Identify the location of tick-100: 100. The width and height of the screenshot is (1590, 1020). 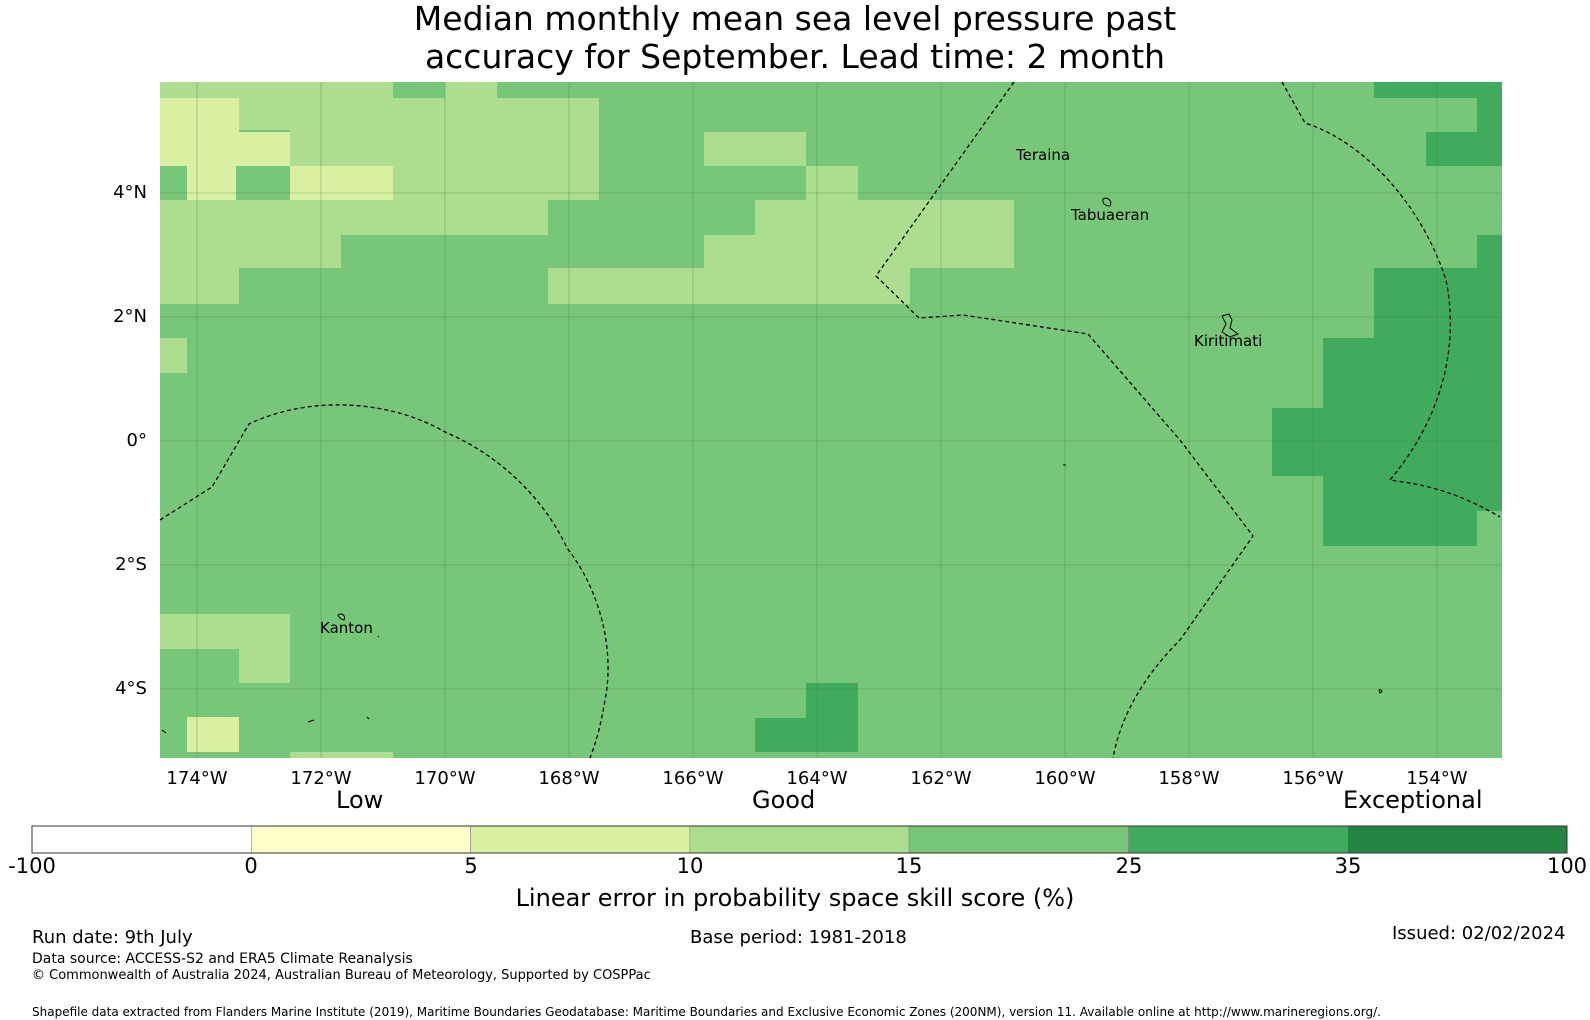
(1567, 866).